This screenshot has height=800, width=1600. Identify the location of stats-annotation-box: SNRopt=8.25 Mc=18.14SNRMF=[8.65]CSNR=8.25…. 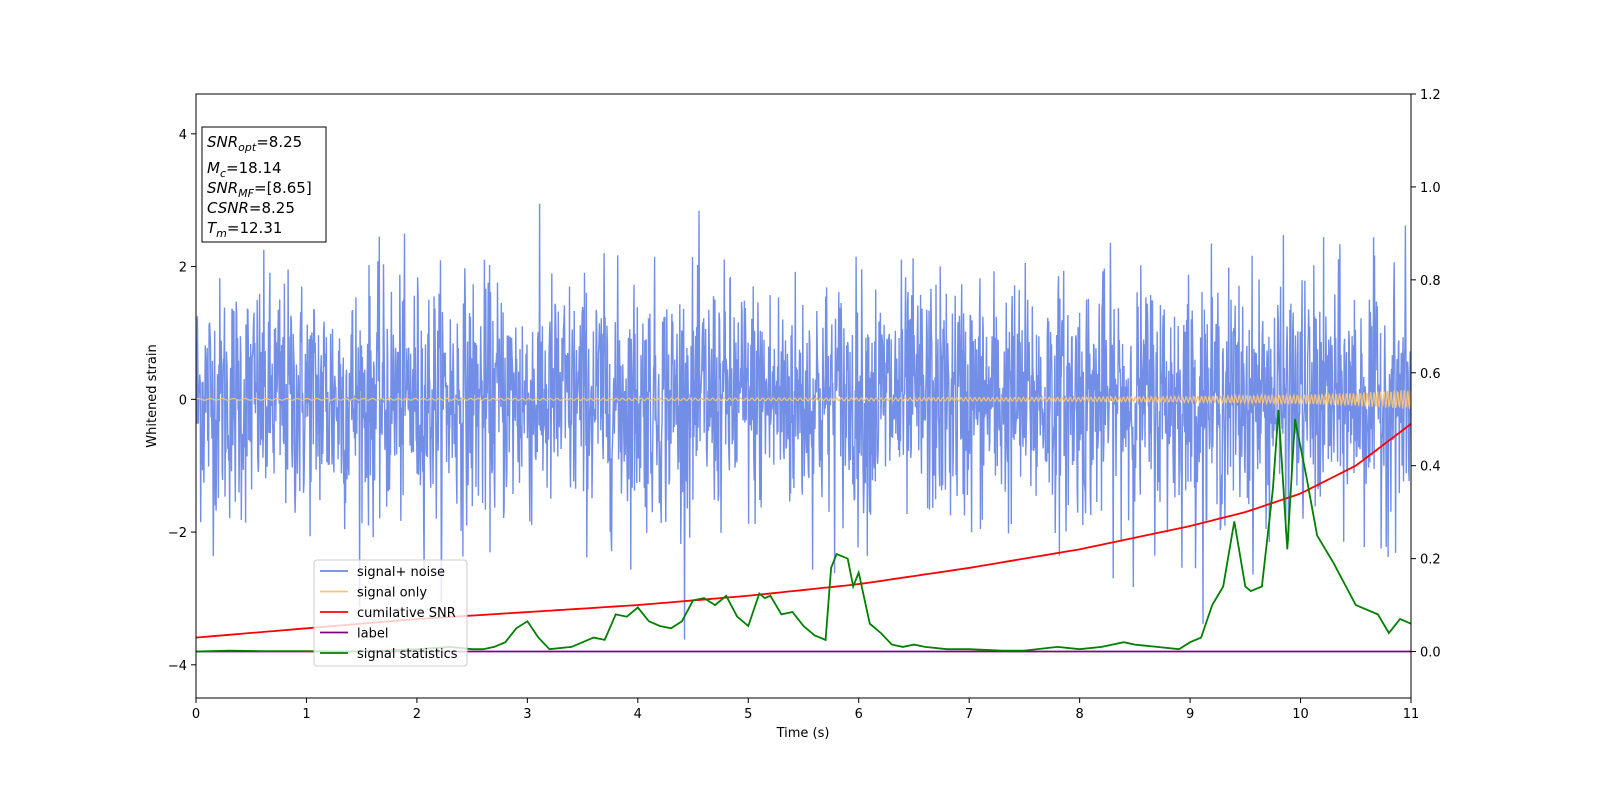
(264, 184).